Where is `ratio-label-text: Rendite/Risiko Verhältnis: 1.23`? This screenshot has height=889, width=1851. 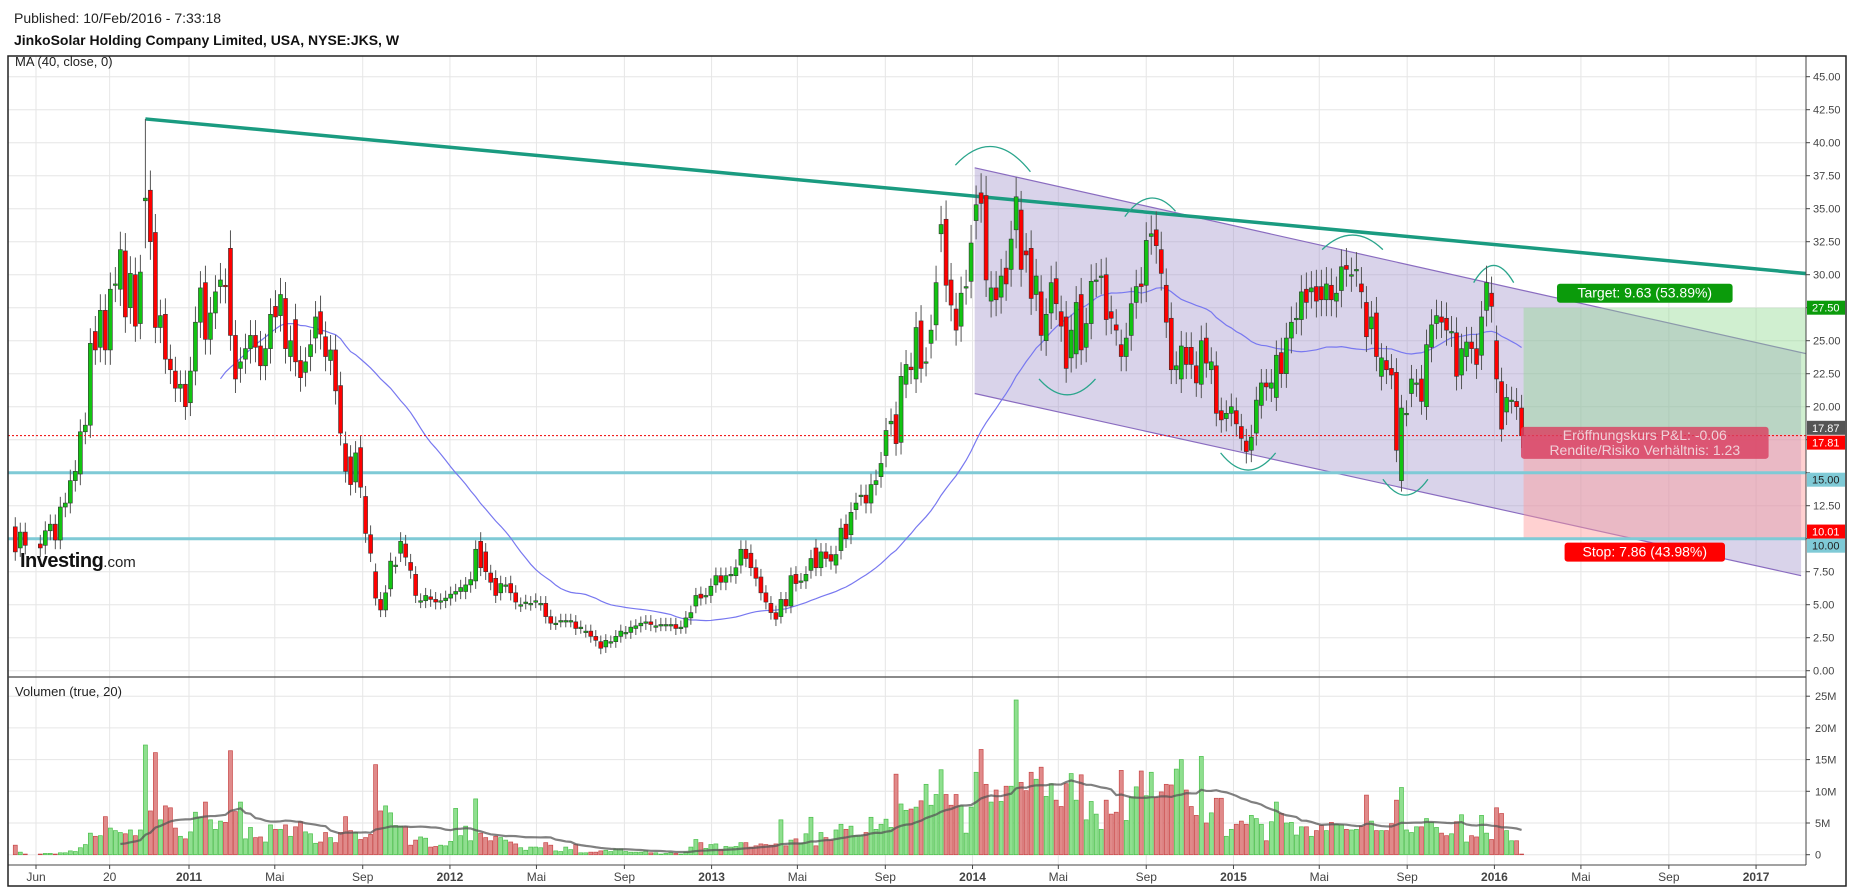
ratio-label-text: Rendite/Risiko Verhältnis: 1.23 is located at coordinates (1644, 450).